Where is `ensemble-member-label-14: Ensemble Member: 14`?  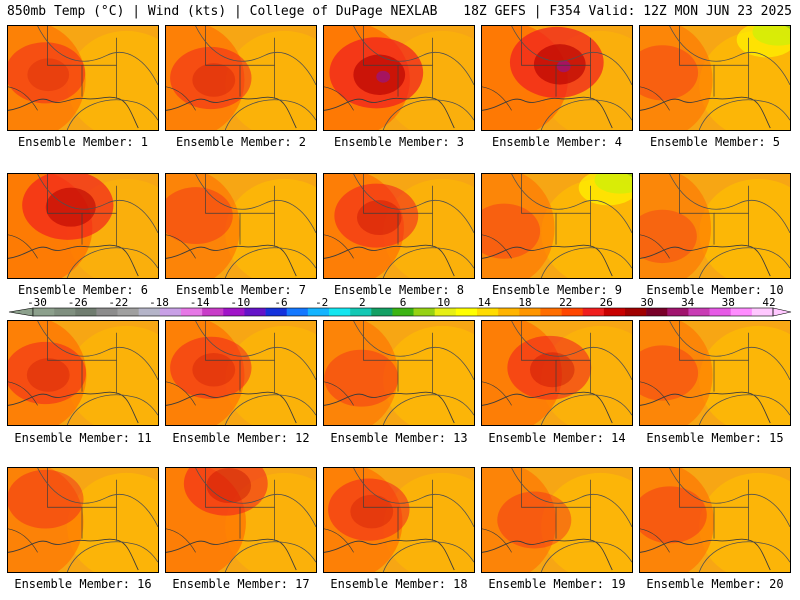
ensemble-member-label-14: Ensemble Member: 14 is located at coordinates (557, 438).